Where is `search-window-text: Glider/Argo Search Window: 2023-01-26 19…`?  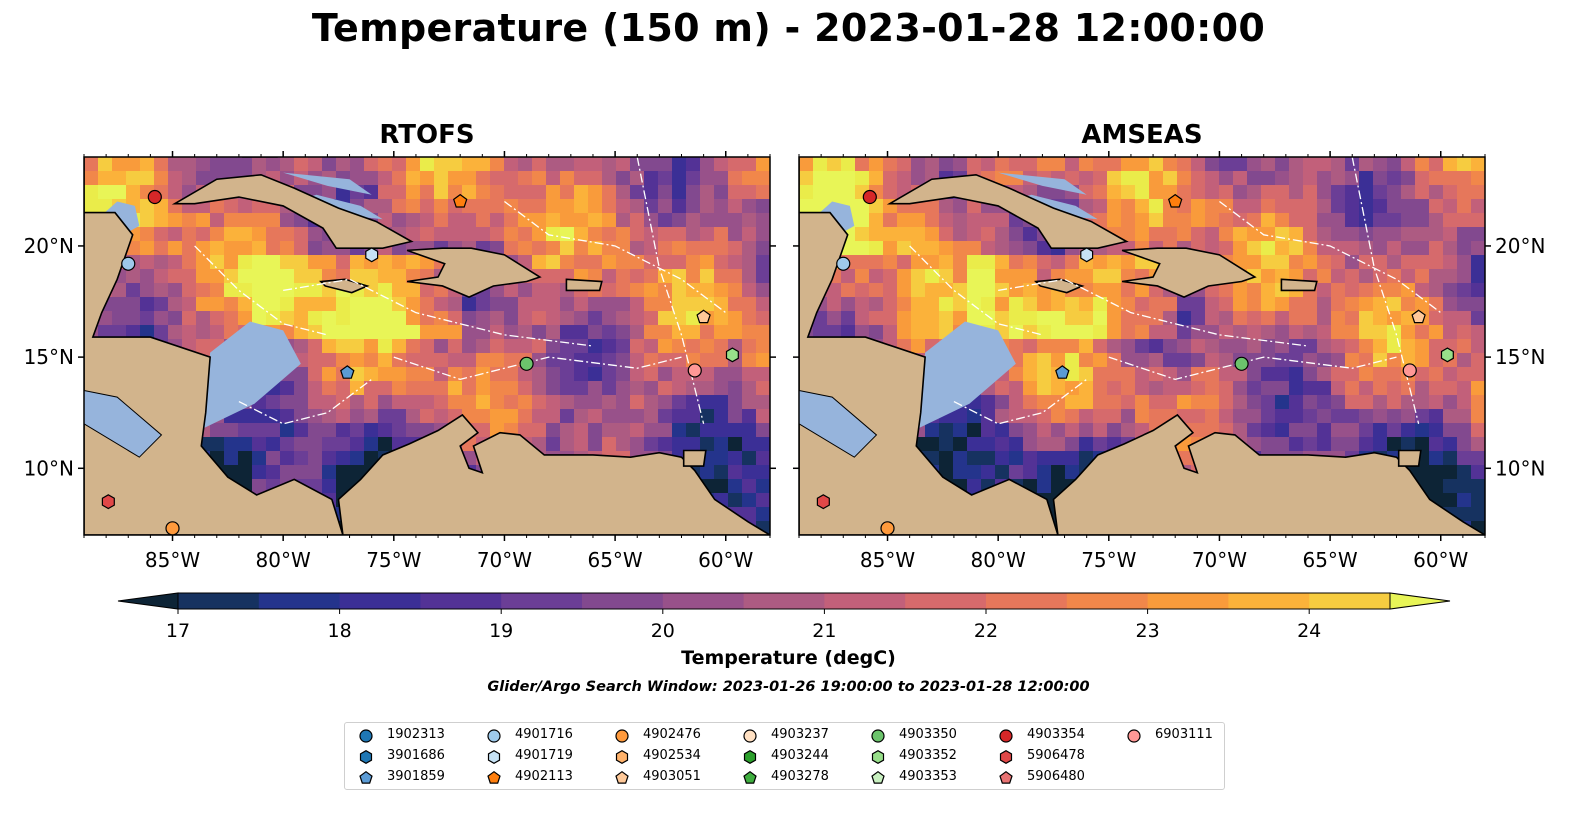
search-window-text: Glider/Argo Search Window: 2023-01-26 19… is located at coordinates (788, 687).